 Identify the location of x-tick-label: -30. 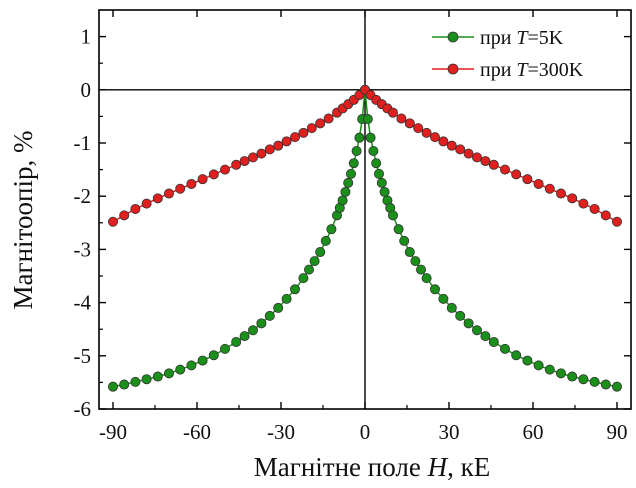
(281, 432).